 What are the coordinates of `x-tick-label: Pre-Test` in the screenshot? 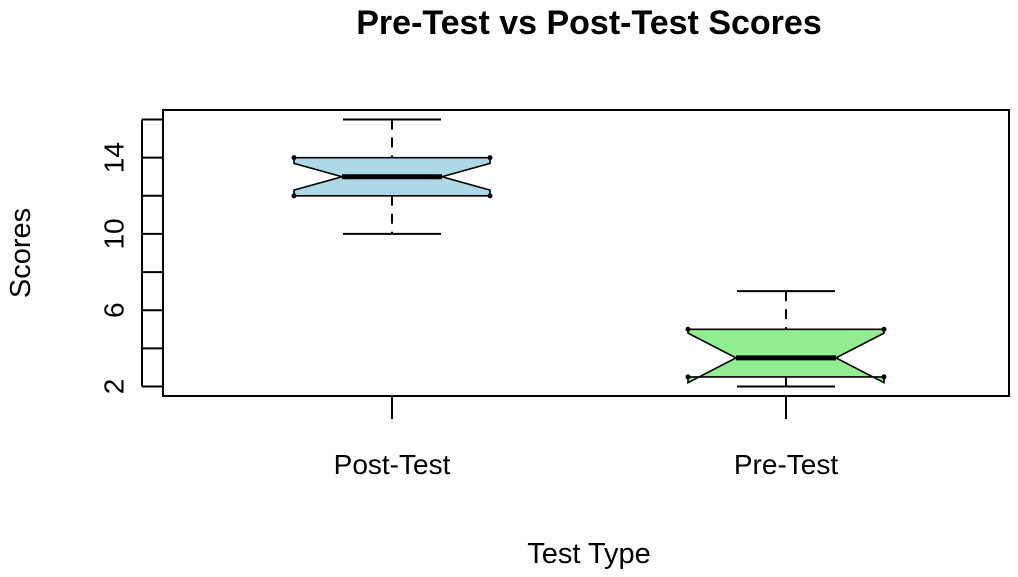 It's located at (786, 464).